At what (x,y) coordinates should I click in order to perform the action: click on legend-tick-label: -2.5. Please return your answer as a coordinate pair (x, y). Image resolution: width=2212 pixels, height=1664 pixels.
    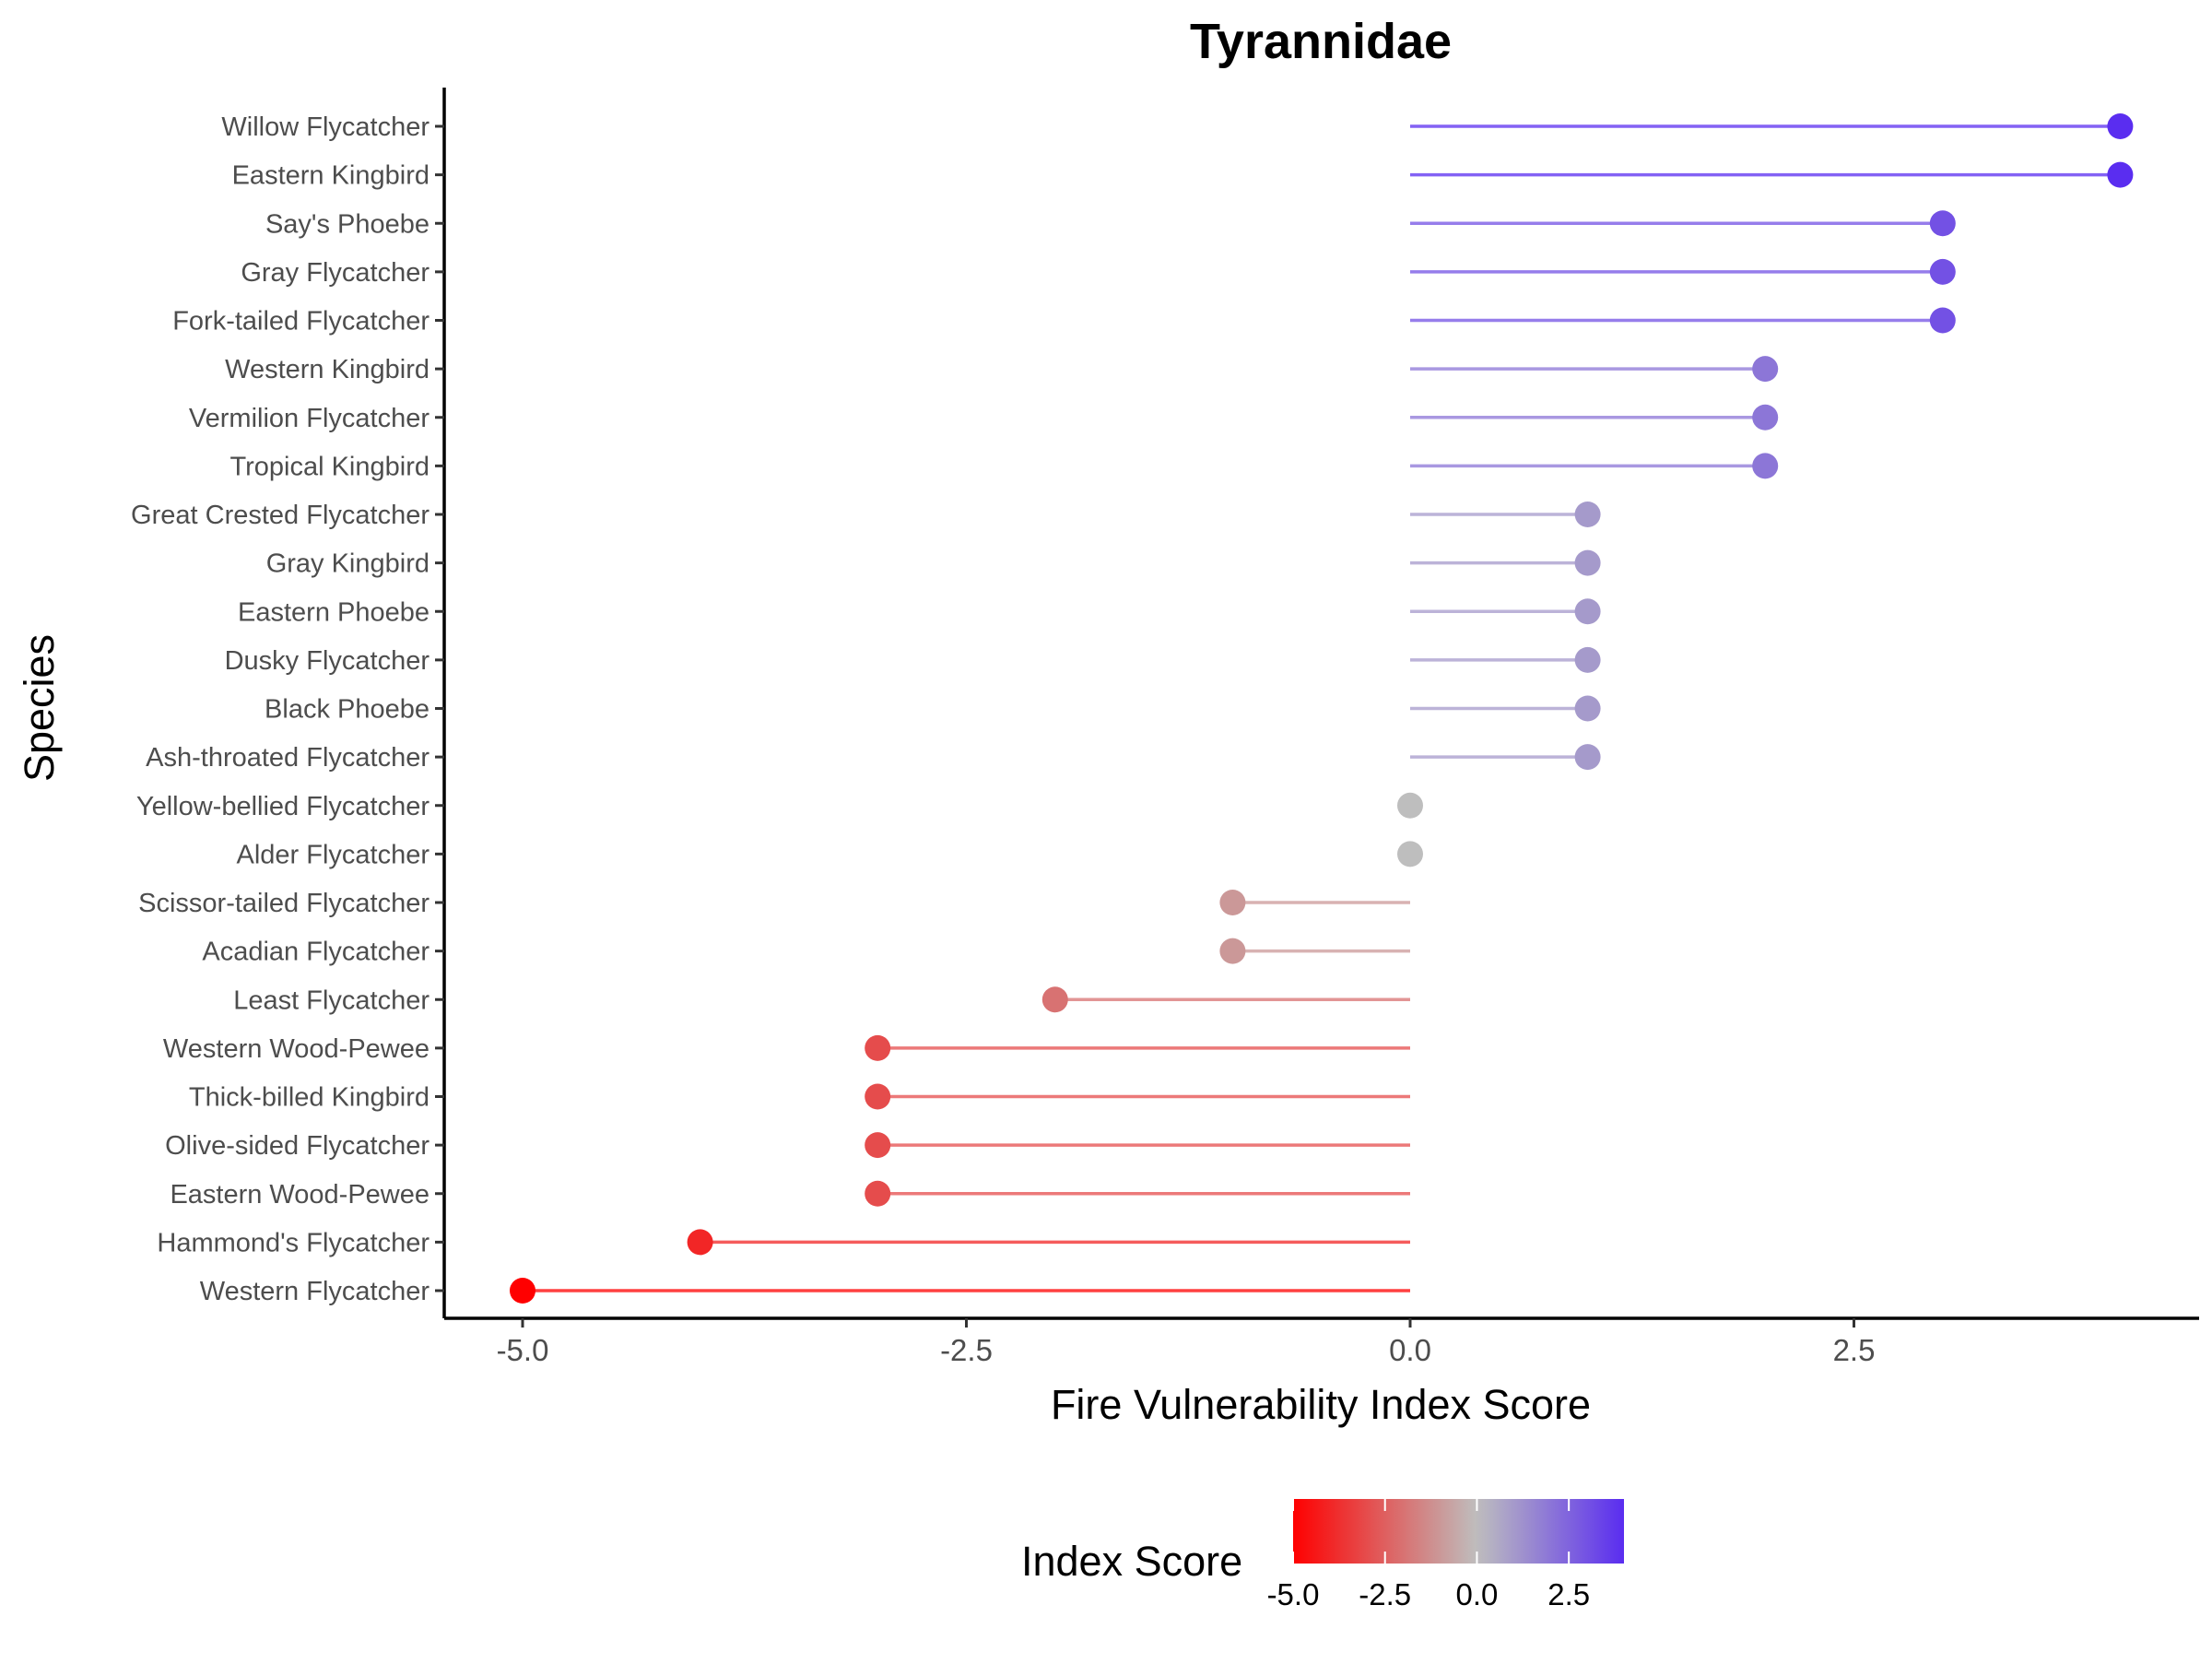
    Looking at the image, I should click on (1385, 1594).